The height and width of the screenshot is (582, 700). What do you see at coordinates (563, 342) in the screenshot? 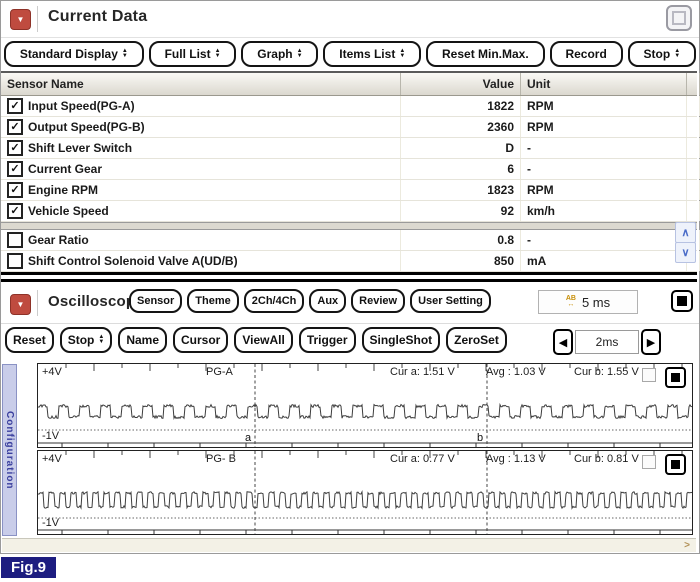
I see `timebase-decrease-button: ◀` at bounding box center [563, 342].